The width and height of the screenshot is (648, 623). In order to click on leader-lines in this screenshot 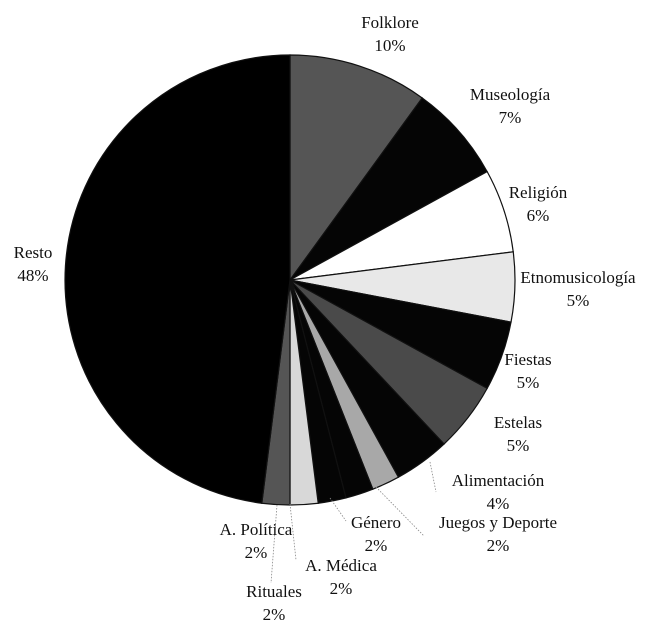, I will do `click(353, 522)`.